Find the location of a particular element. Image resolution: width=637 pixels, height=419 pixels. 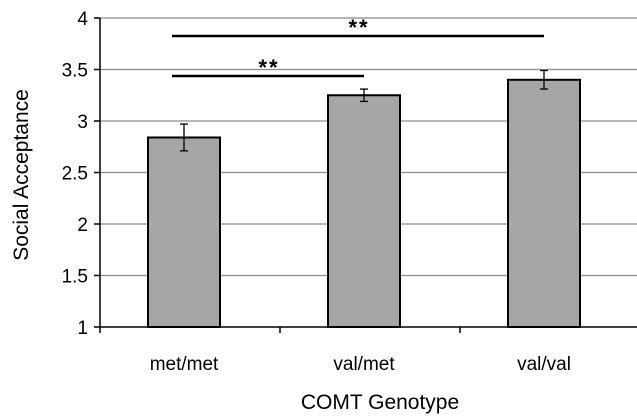

y-tick-label: 3.5 is located at coordinates (75, 71).